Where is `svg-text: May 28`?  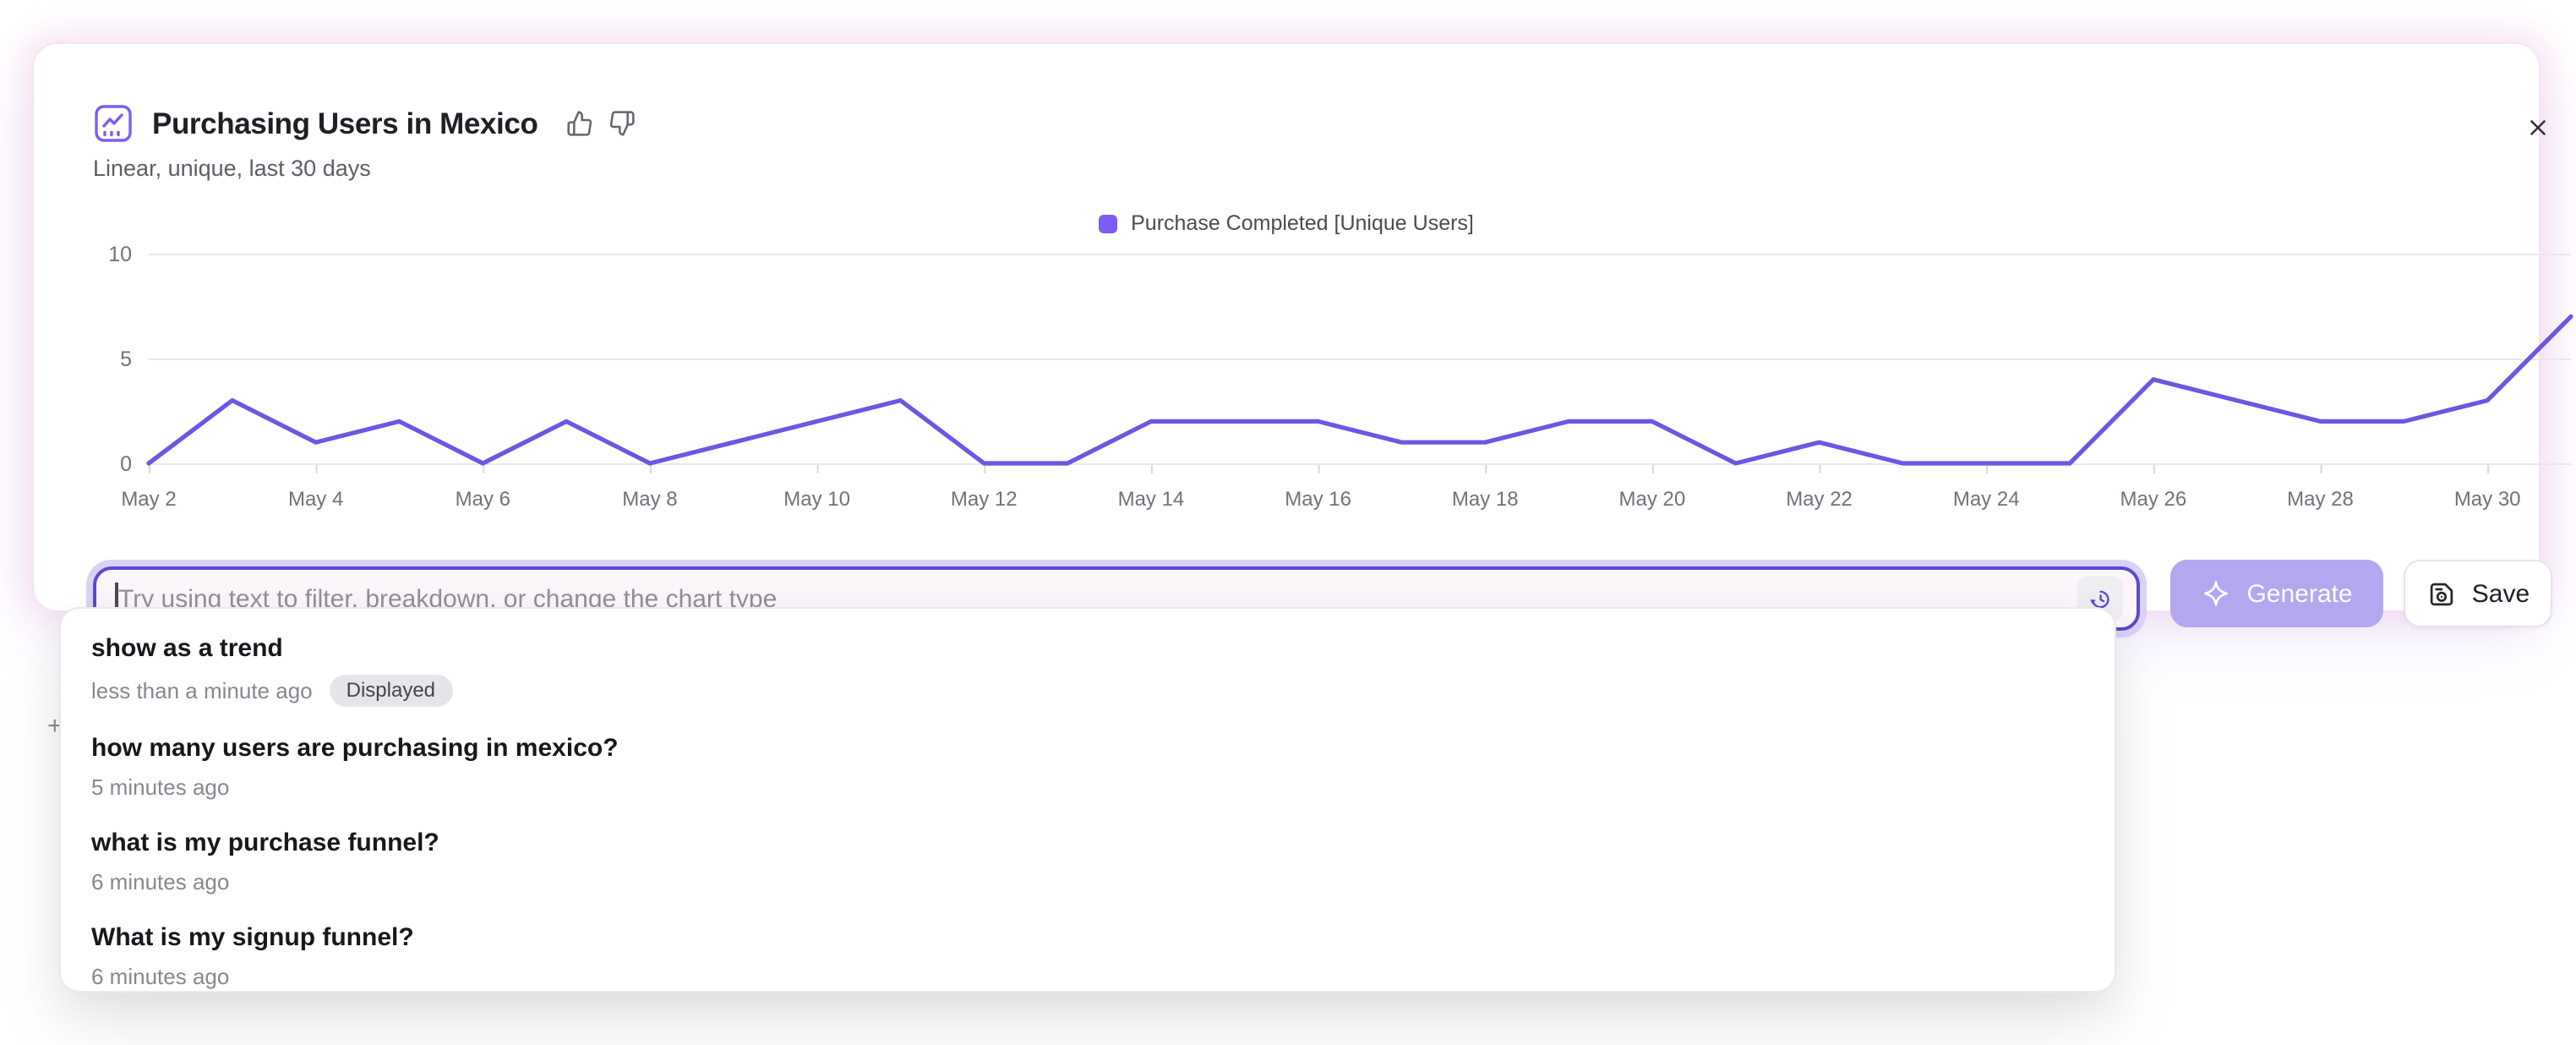 svg-text: May 28 is located at coordinates (2320, 499).